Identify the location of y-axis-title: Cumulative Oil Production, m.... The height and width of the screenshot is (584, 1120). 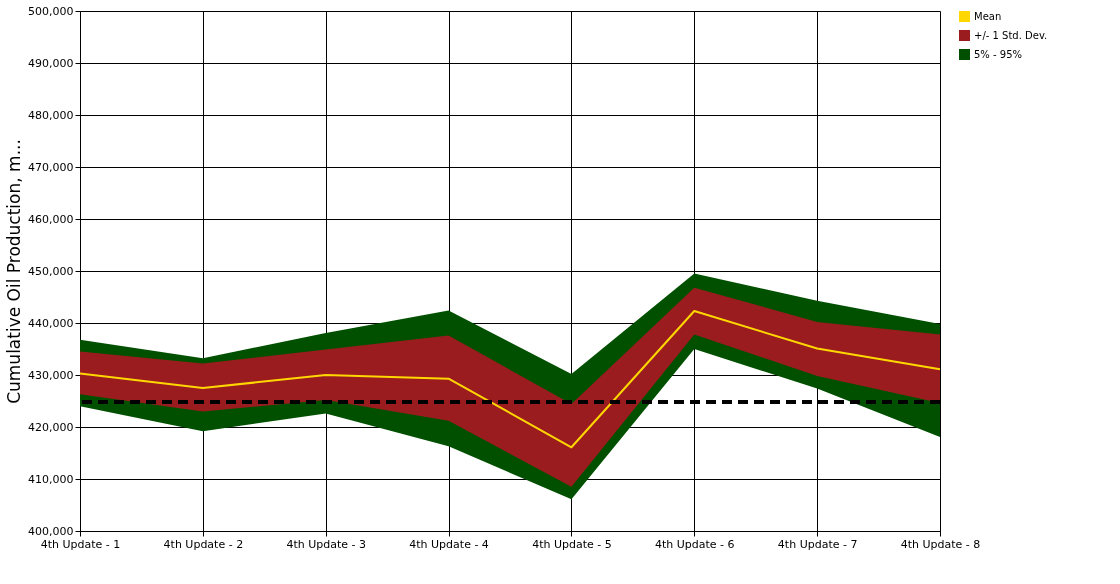
(14, 271).